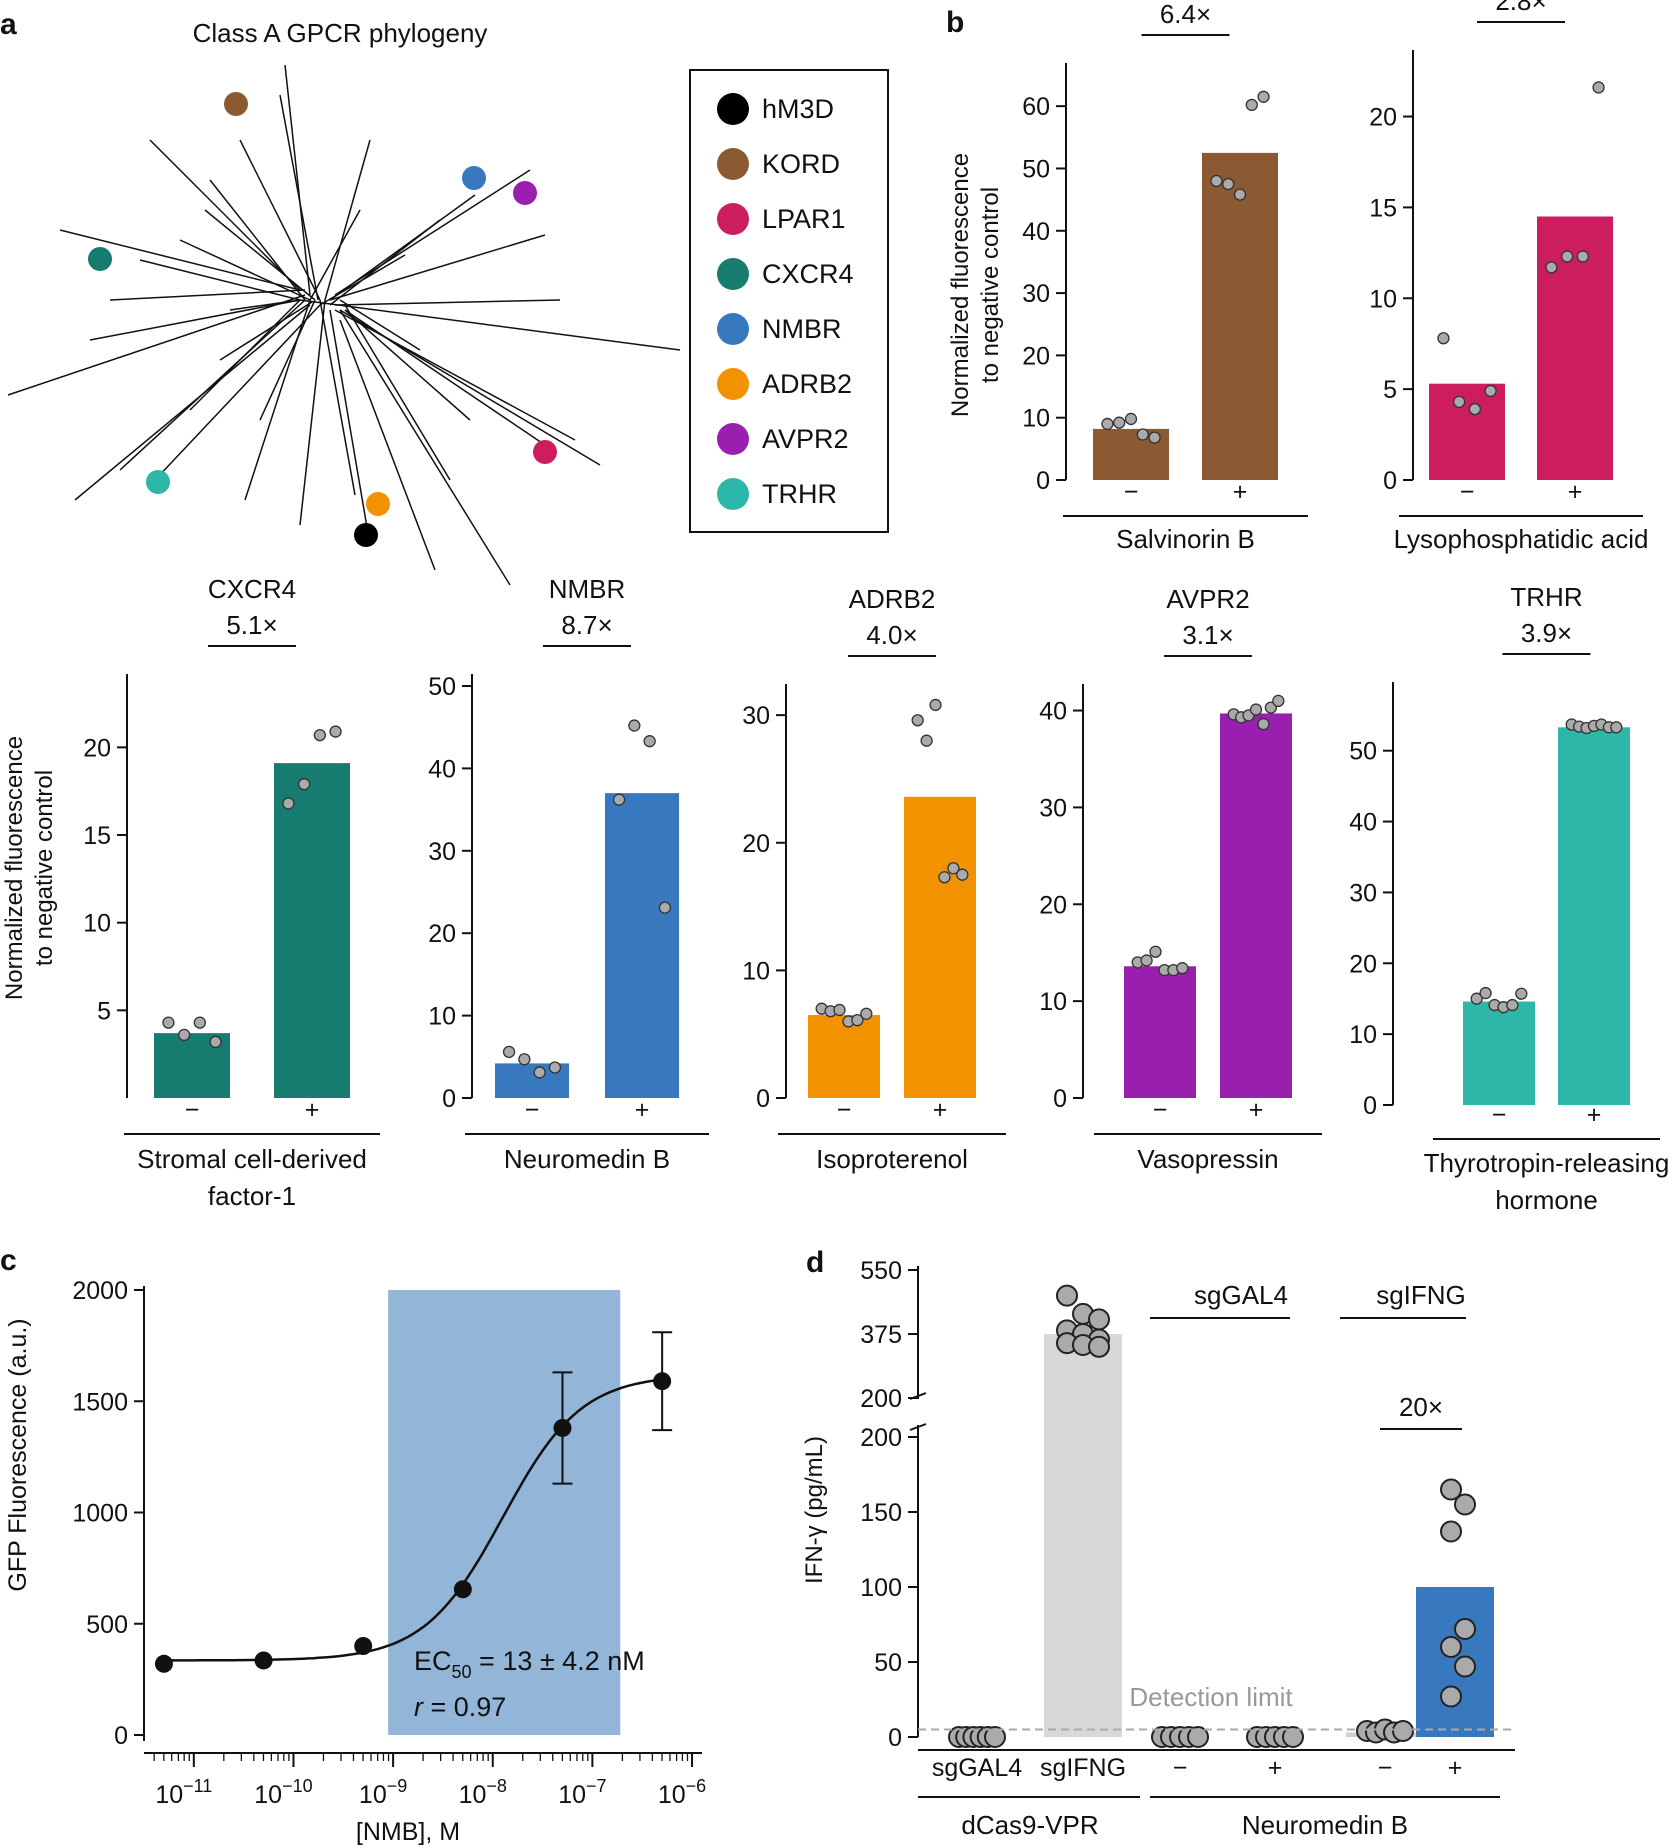 This screenshot has height=1848, width=1672. What do you see at coordinates (733, 329) in the screenshot?
I see `legend-swatch-nmbr` at bounding box center [733, 329].